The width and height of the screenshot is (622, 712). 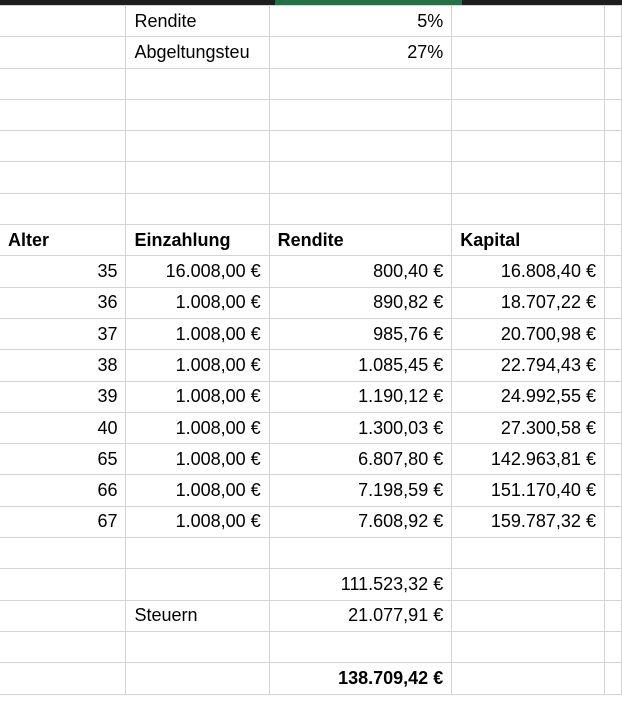 I want to click on kapital-cell: 27.300,58 €, so click(x=528, y=428).